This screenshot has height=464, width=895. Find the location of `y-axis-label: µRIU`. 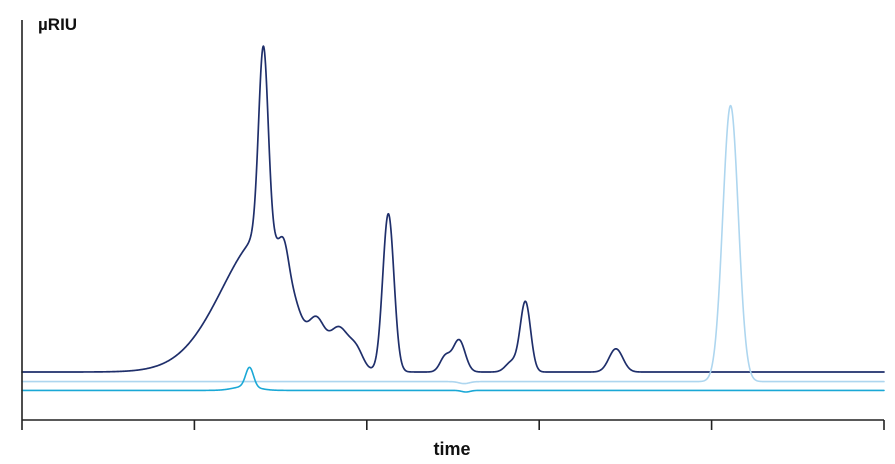

y-axis-label: µRIU is located at coordinates (57, 24).